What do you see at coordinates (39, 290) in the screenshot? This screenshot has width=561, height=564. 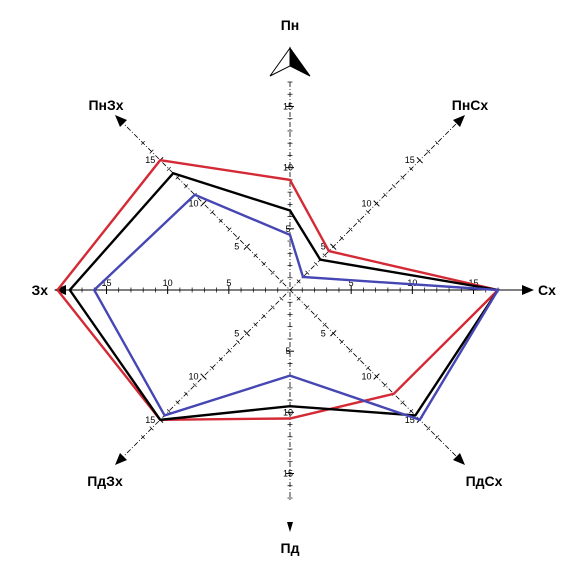 I see `direction-label-west: Зх` at bounding box center [39, 290].